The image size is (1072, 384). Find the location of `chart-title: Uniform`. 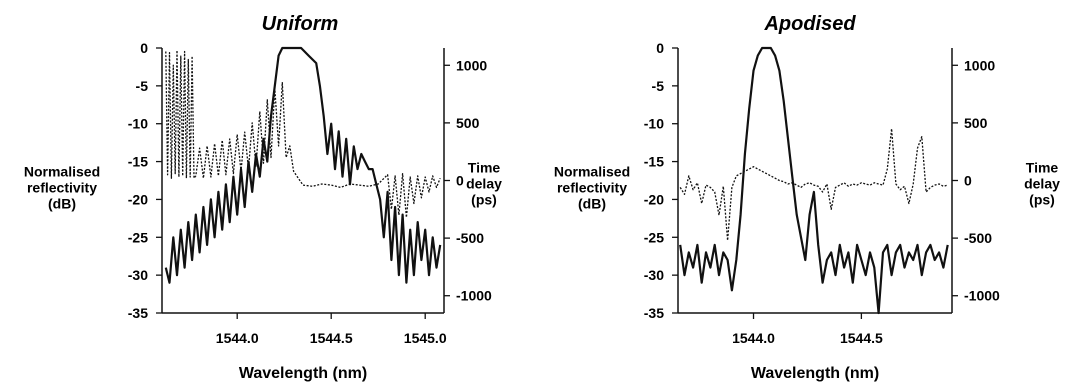

chart-title: Uniform is located at coordinates (300, 24).